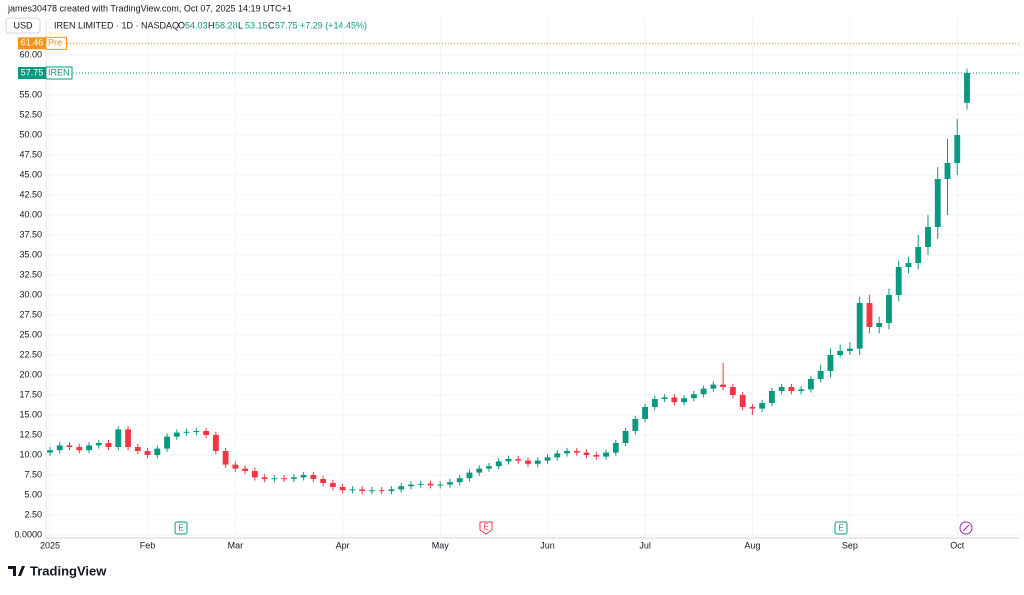 This screenshot has width=1024, height=595. Describe the element at coordinates (211, 25) in the screenshot. I see `ohlc-letter: H` at that location.